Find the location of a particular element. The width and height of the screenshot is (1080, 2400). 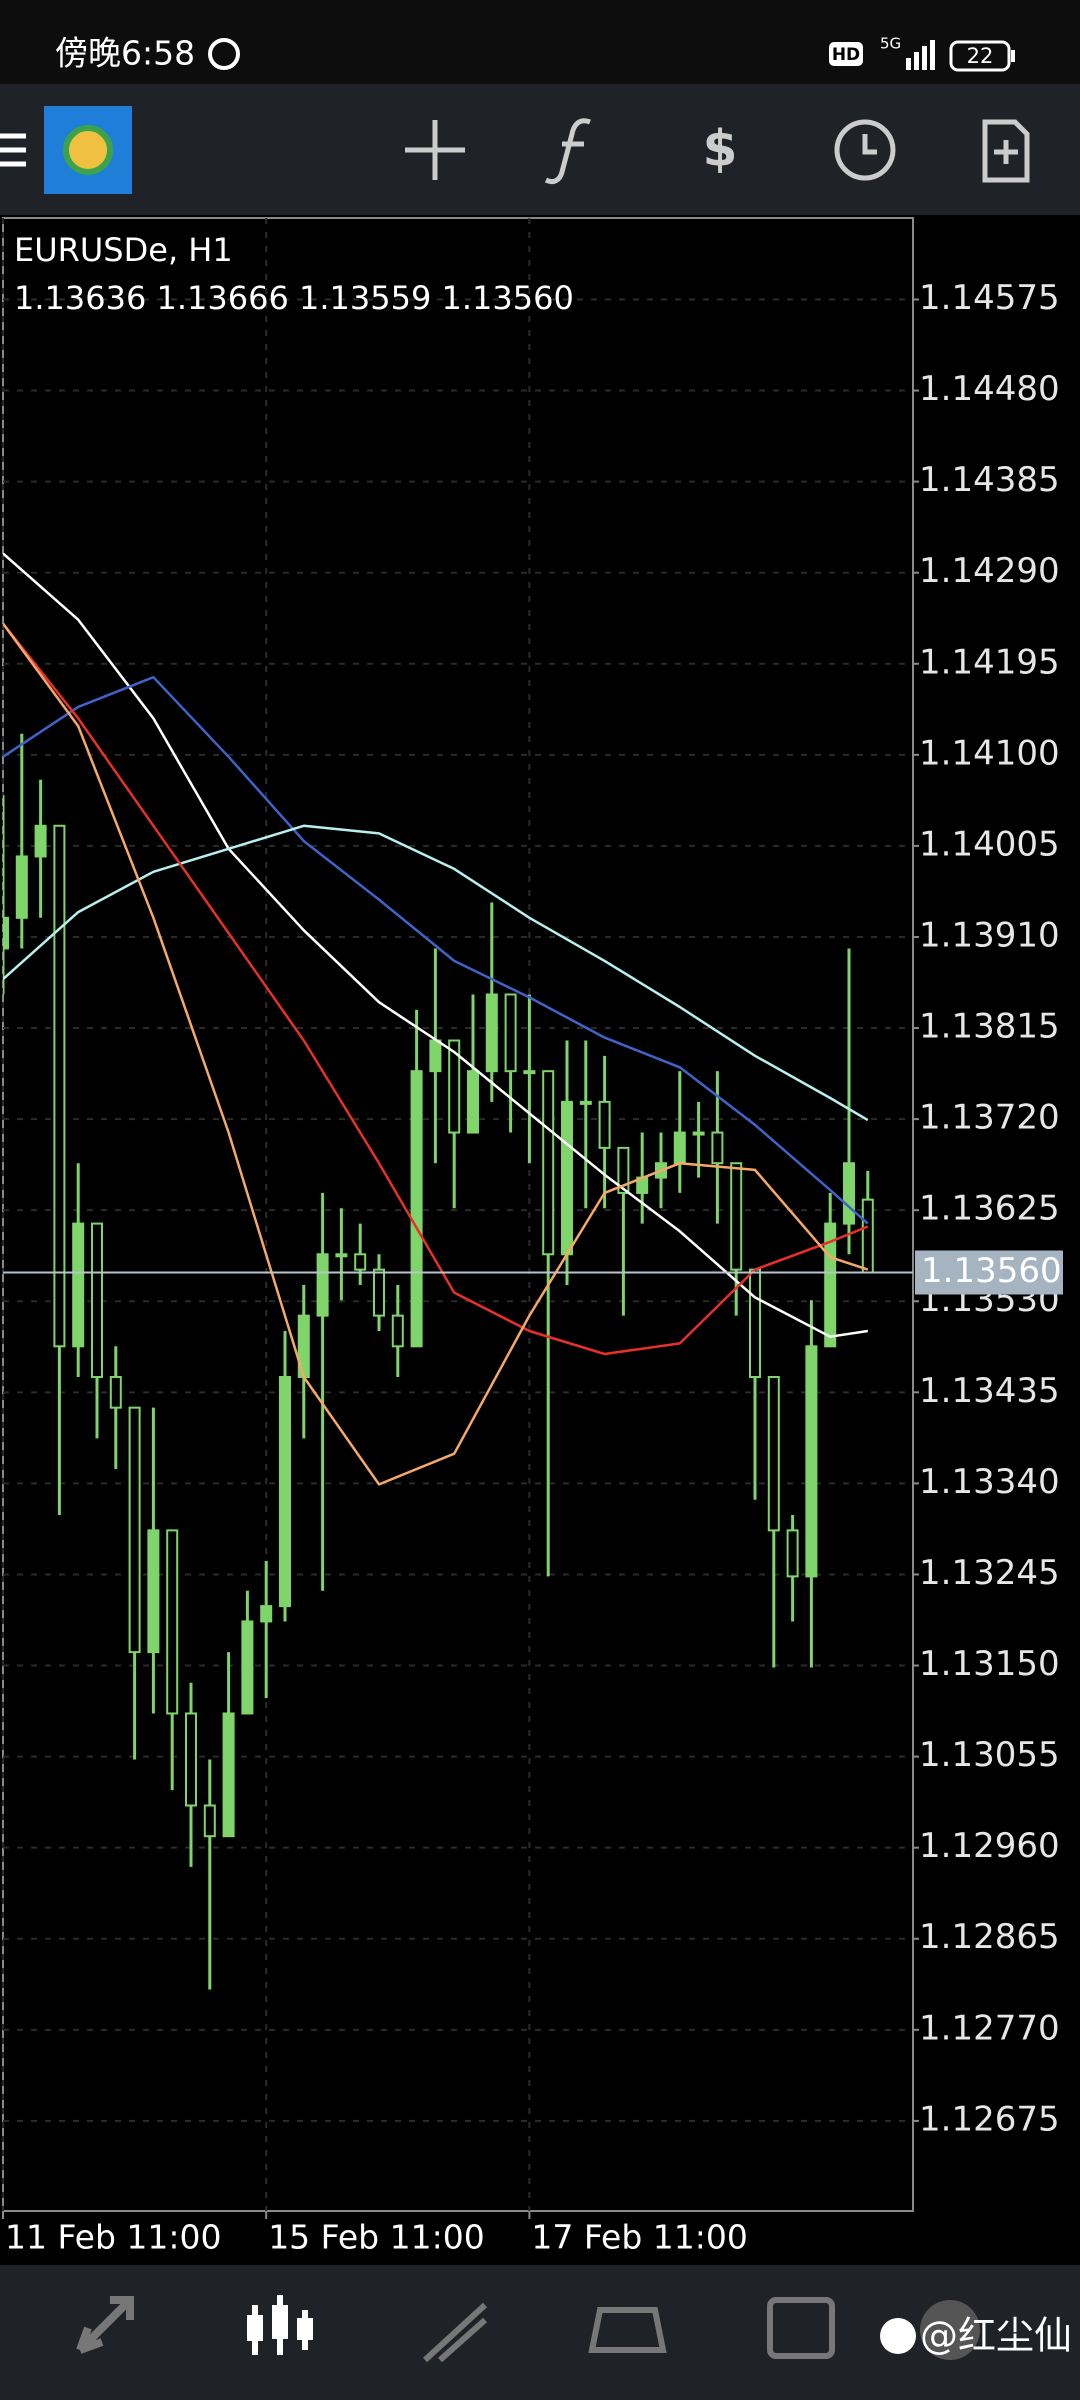

y-tick-label: 1.12675 is located at coordinates (989, 2119).